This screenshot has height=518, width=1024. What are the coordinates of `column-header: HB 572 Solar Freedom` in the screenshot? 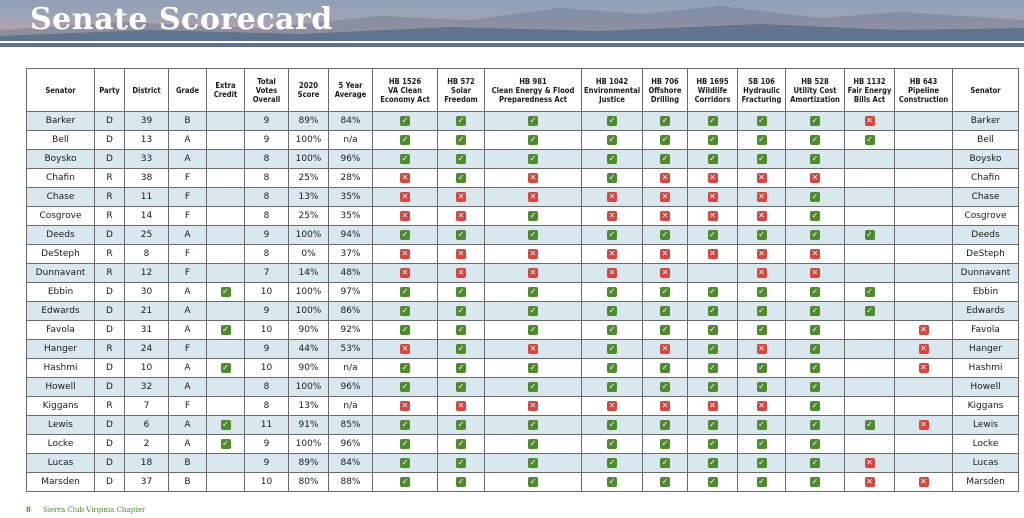 It's located at (461, 90).